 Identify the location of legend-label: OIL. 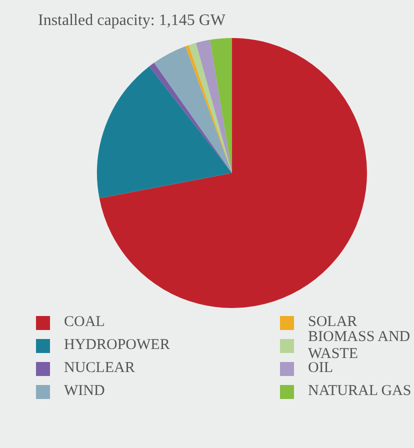
(320, 368).